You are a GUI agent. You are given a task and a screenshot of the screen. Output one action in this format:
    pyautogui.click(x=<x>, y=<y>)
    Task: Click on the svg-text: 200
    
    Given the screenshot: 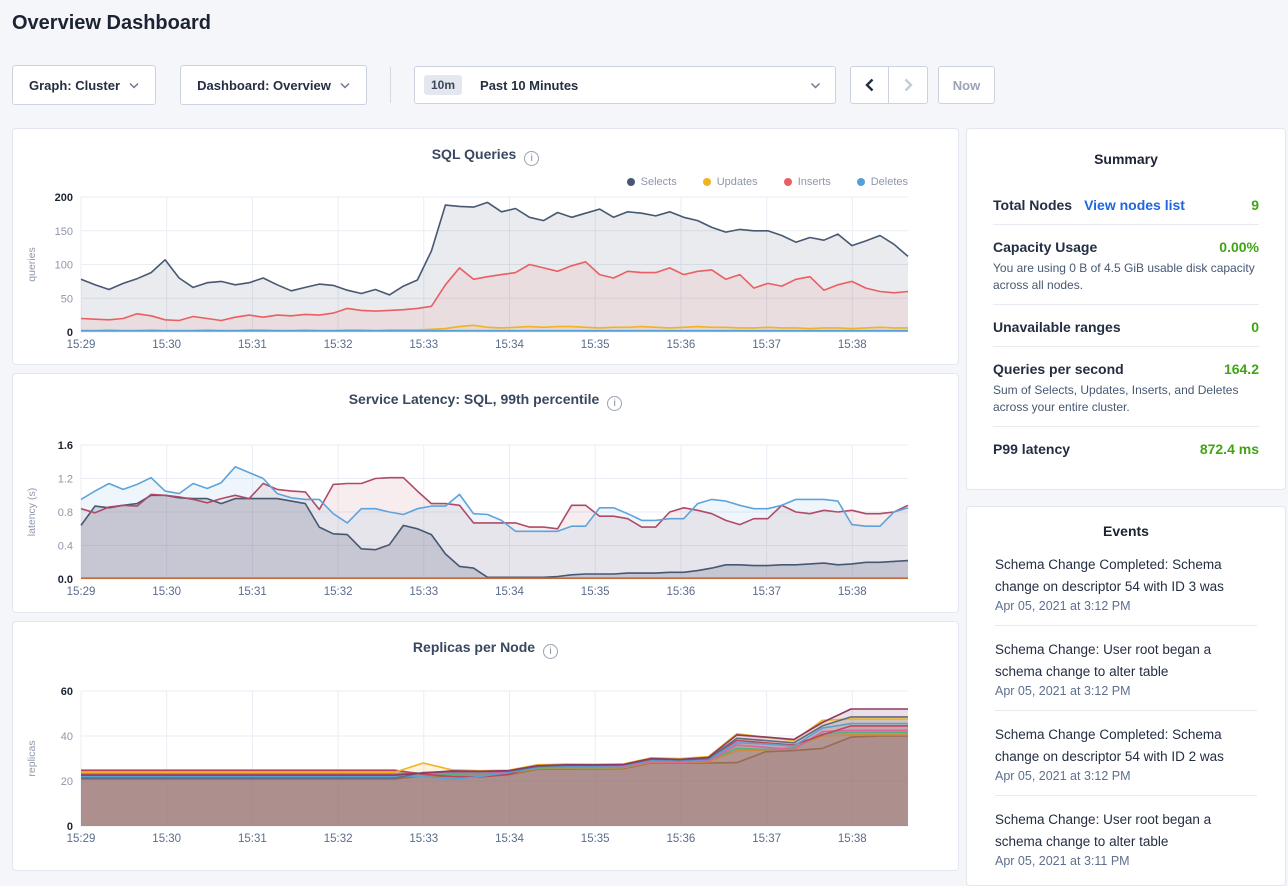 What is the action you would take?
    pyautogui.click(x=64, y=198)
    